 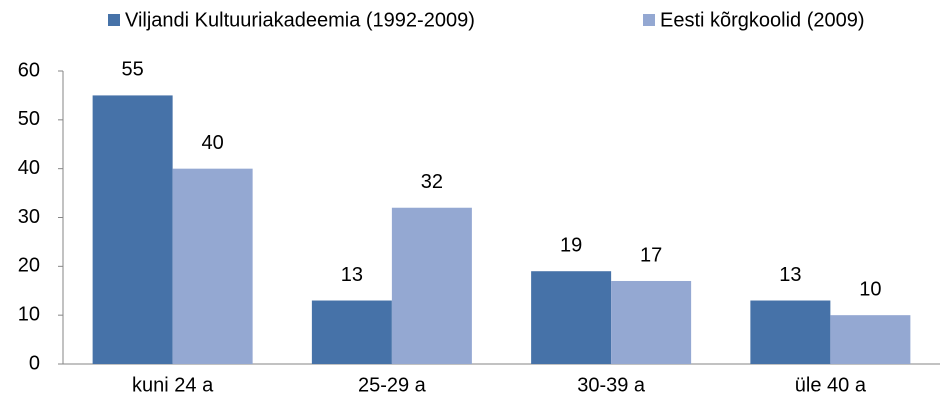 I want to click on data-label: 19, so click(x=571, y=245).